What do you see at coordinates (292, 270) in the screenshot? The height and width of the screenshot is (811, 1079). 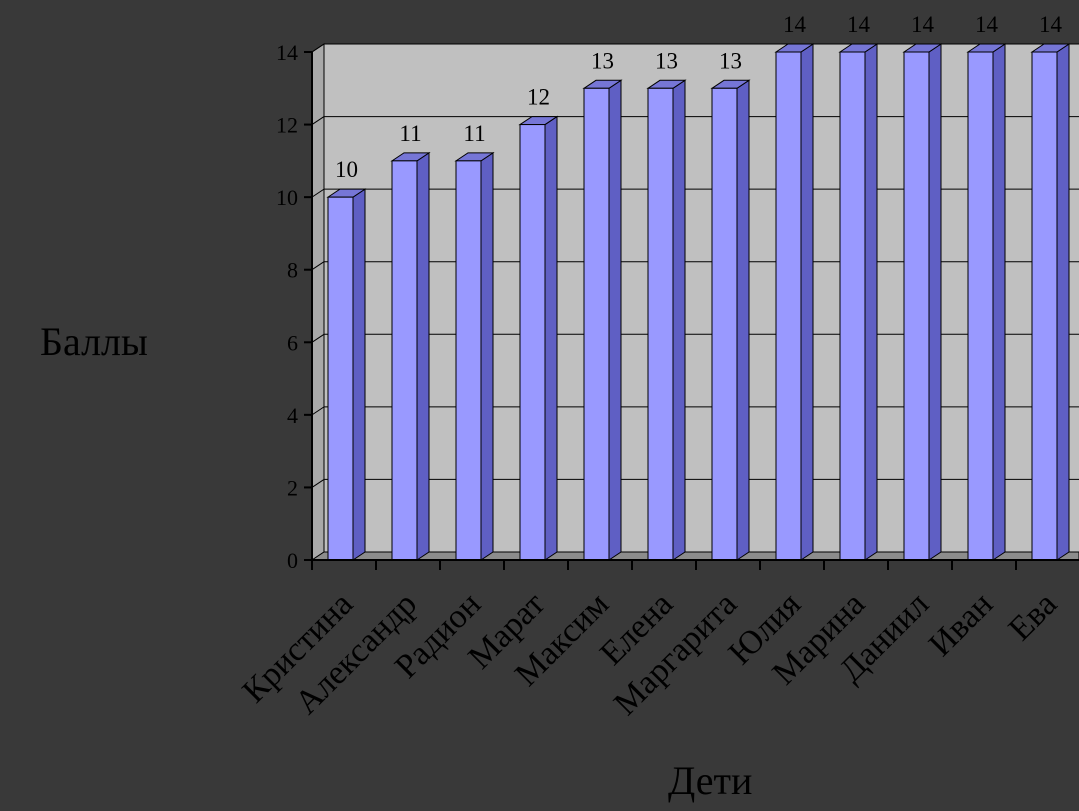 I see `y-tick-label: 8` at bounding box center [292, 270].